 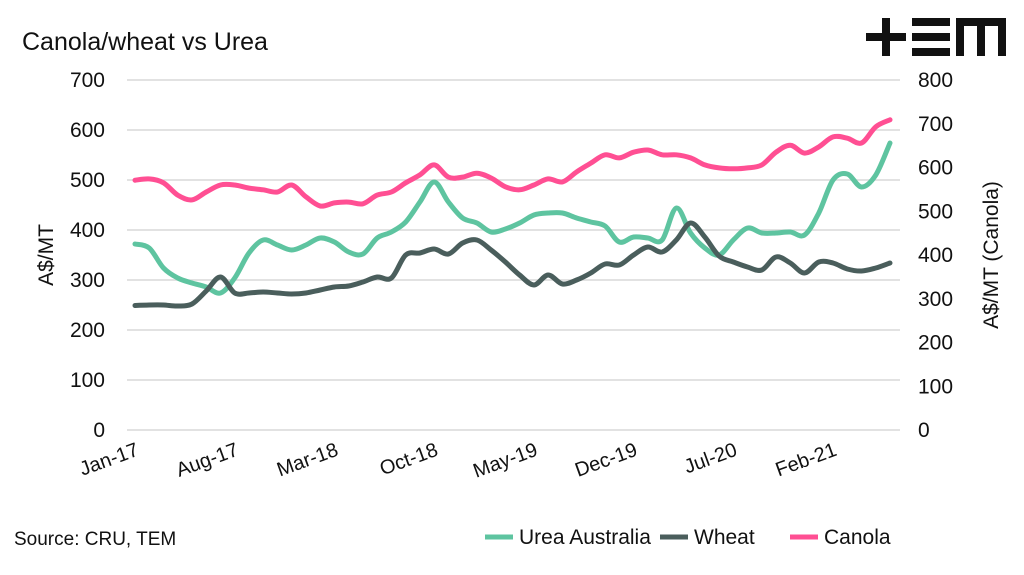 What do you see at coordinates (585, 537) in the screenshot?
I see `legend-label: Urea Australia` at bounding box center [585, 537].